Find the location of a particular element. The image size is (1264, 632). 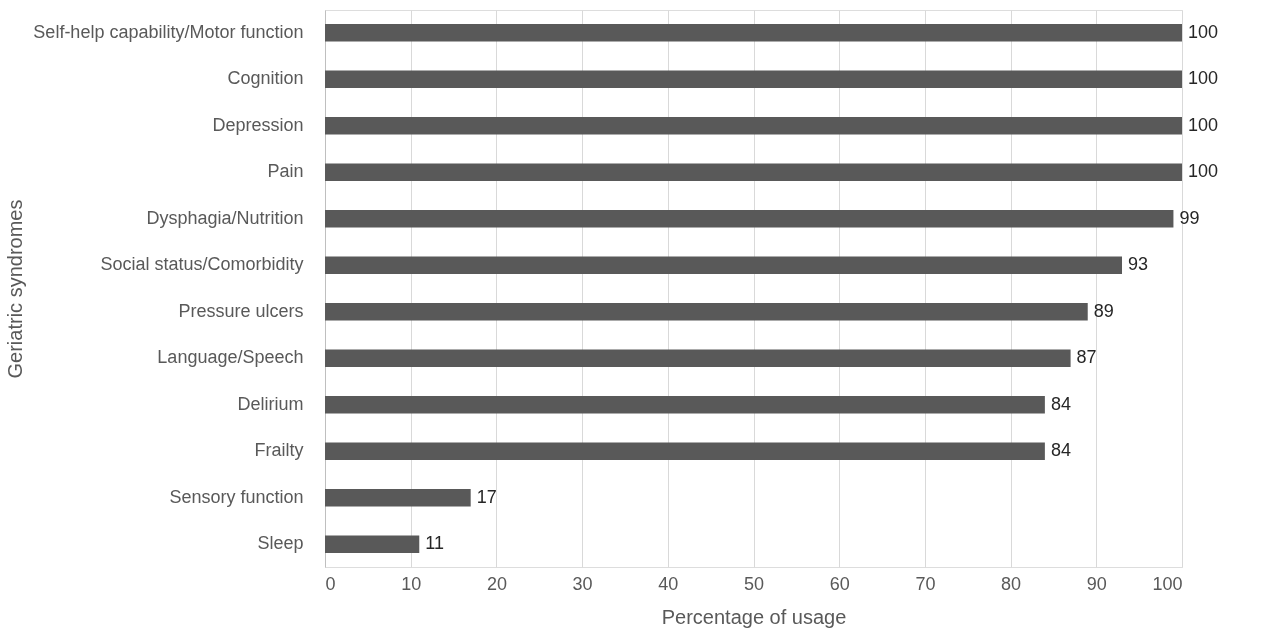

x-tick-label: 20 is located at coordinates (496, 583).